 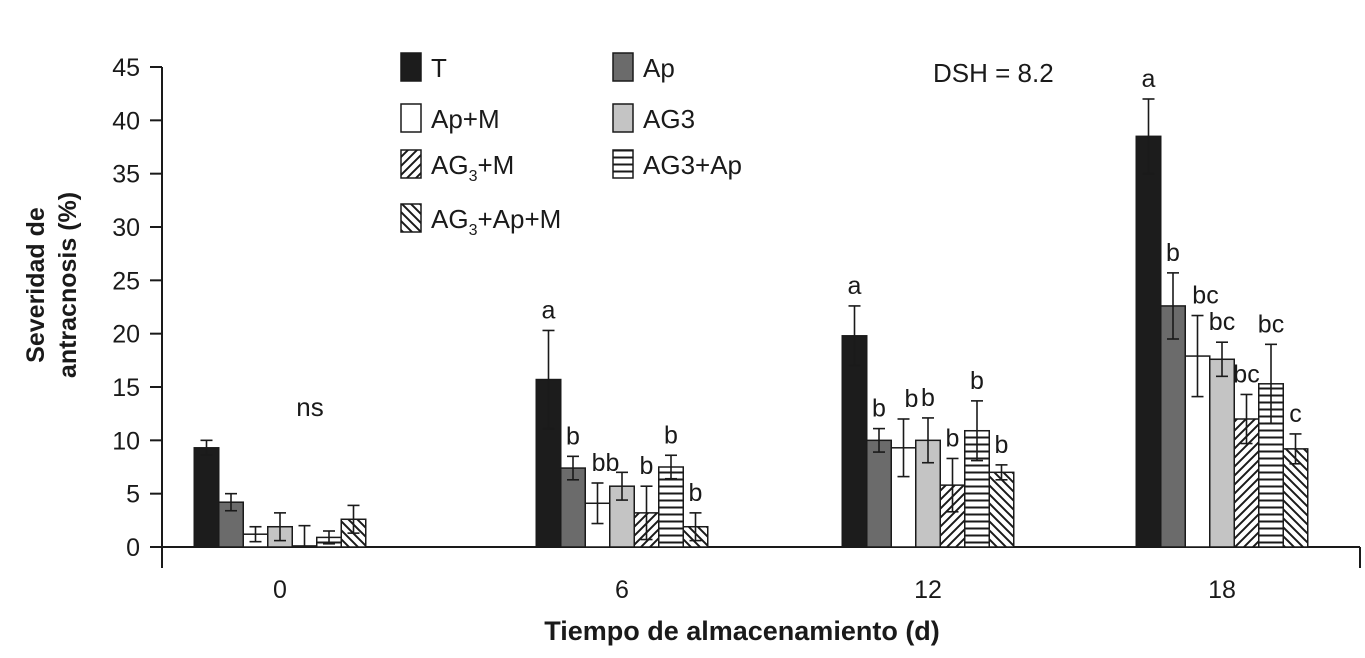 I want to click on x-axis-title: Tiempo de almacenamiento (d), so click(x=742, y=631).